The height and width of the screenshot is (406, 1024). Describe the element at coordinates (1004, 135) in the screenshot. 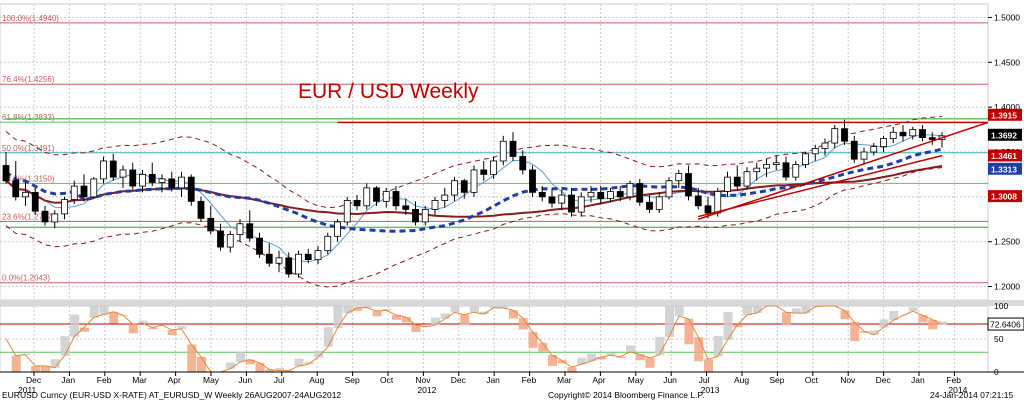

I see `price-label-text: 1.3692` at that location.